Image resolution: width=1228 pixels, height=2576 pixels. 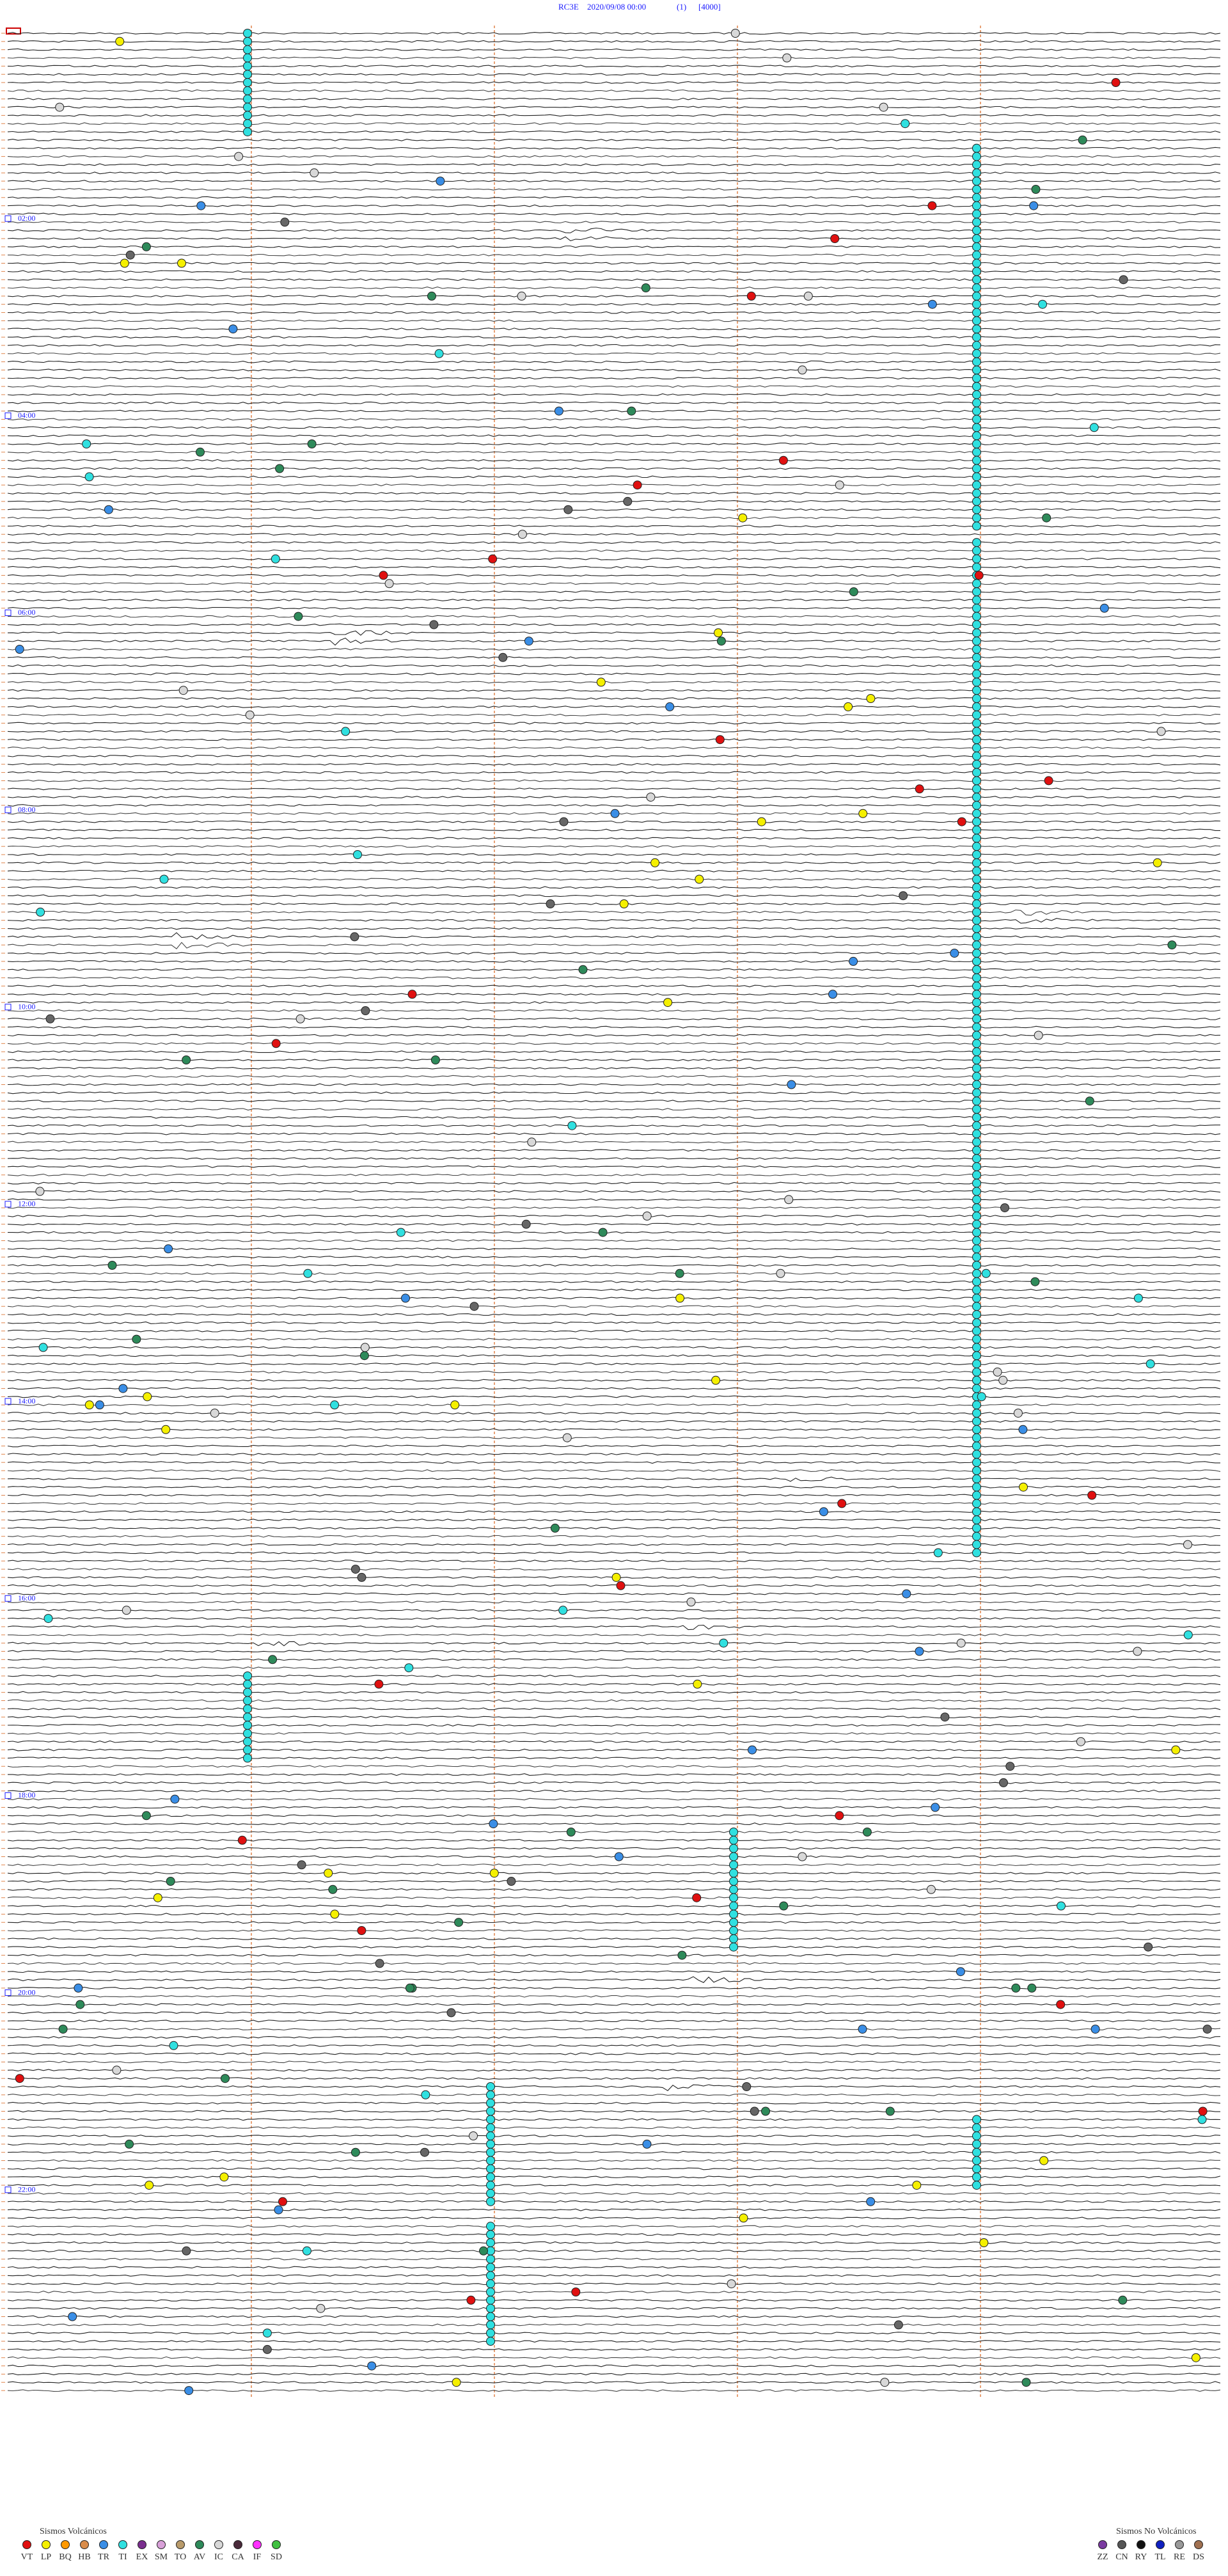 What do you see at coordinates (8, 218) in the screenshot?
I see `hour-box` at bounding box center [8, 218].